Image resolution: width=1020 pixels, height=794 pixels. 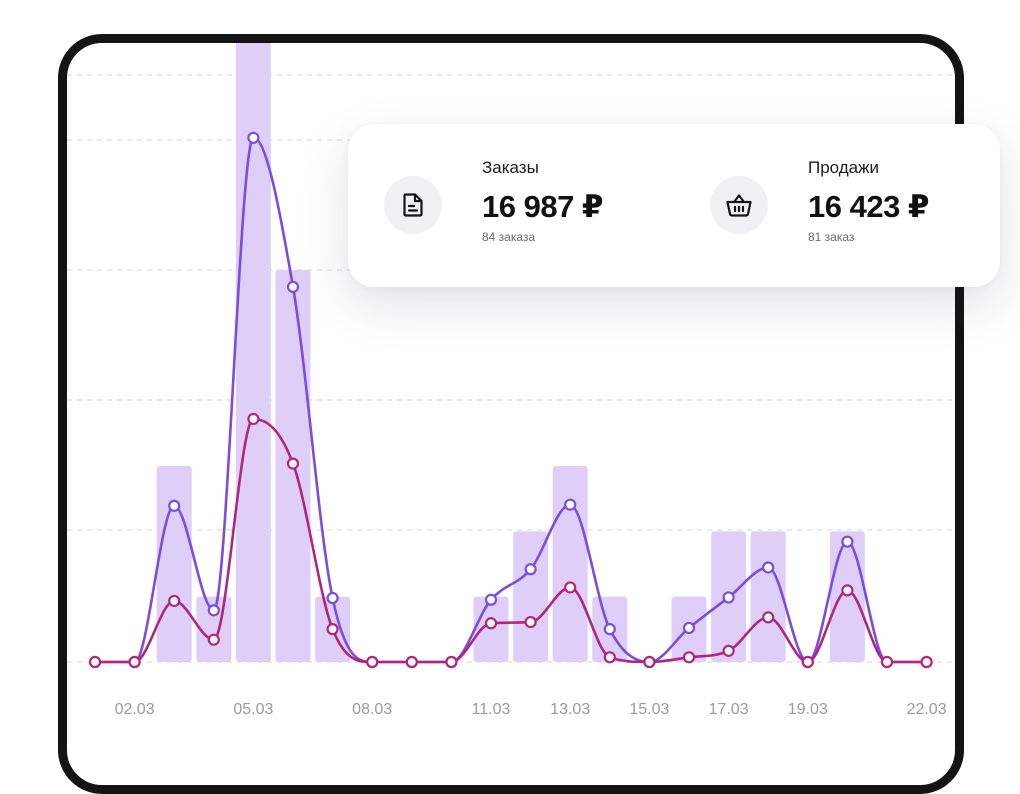 I want to click on sales-count: 81 заказ, so click(x=831, y=237).